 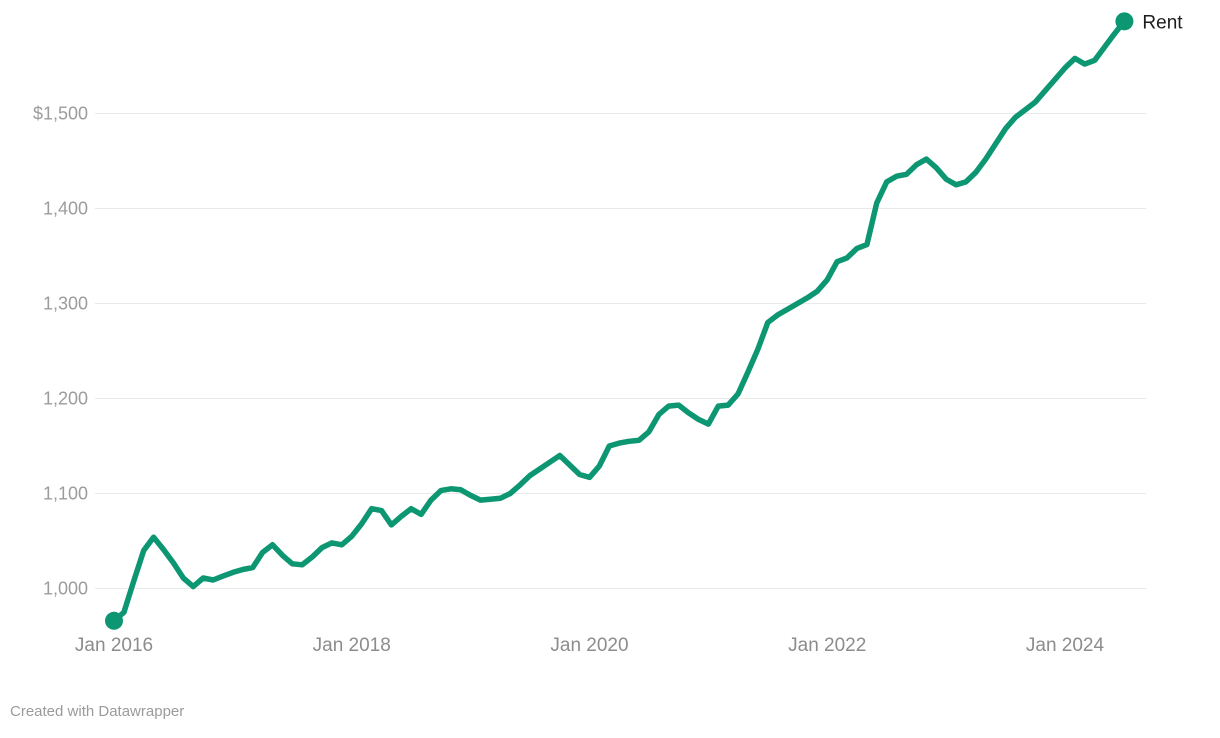 What do you see at coordinates (589, 645) in the screenshot?
I see `x-axis-tick-label: Jan 2020` at bounding box center [589, 645].